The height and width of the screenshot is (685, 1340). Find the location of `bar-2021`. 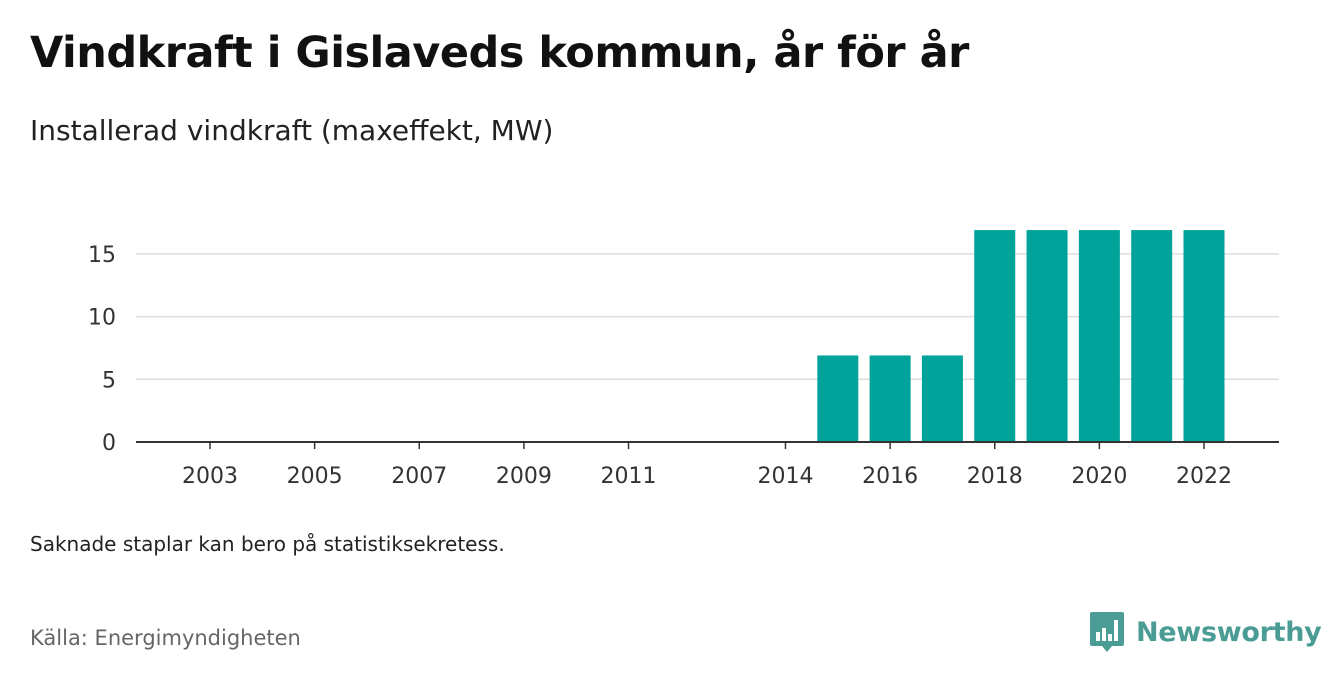

bar-2021 is located at coordinates (1152, 336).